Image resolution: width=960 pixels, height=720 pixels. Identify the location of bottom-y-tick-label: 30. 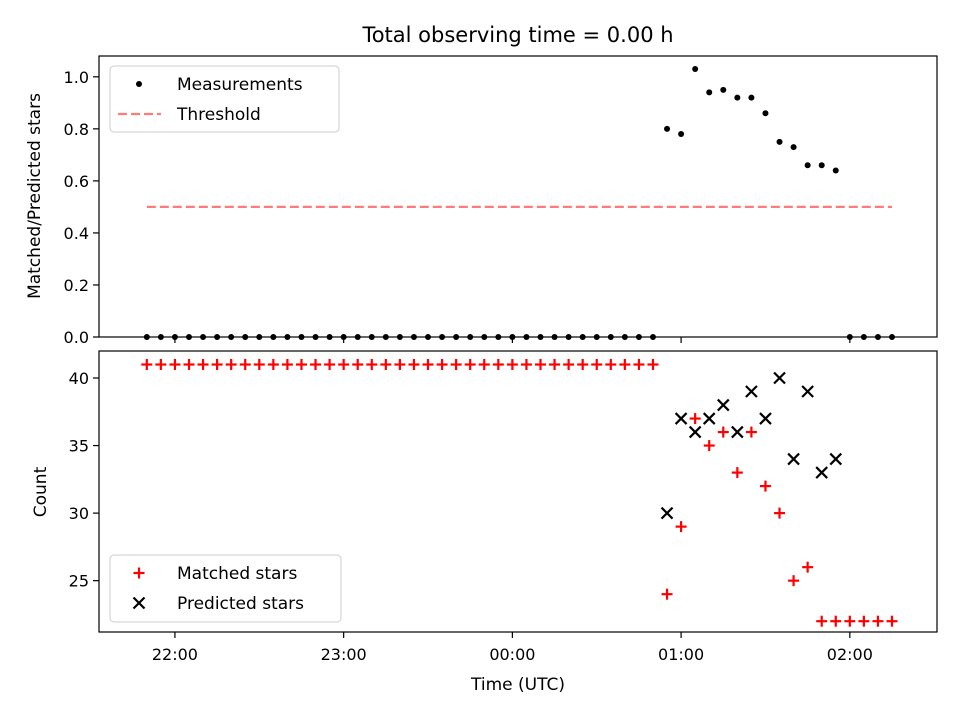
(79, 513).